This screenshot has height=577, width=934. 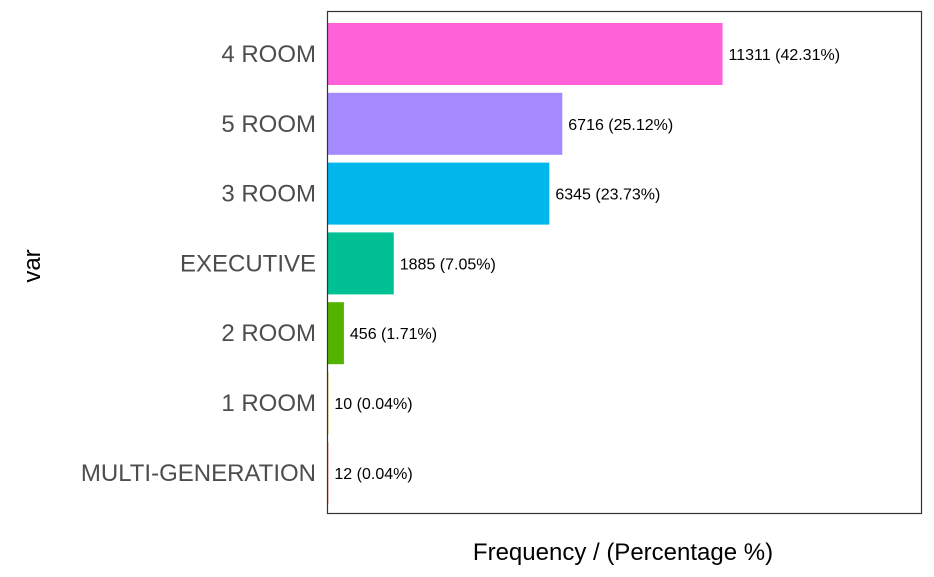 What do you see at coordinates (268, 54) in the screenshot?
I see `category-label-4-room: 4 ROOM` at bounding box center [268, 54].